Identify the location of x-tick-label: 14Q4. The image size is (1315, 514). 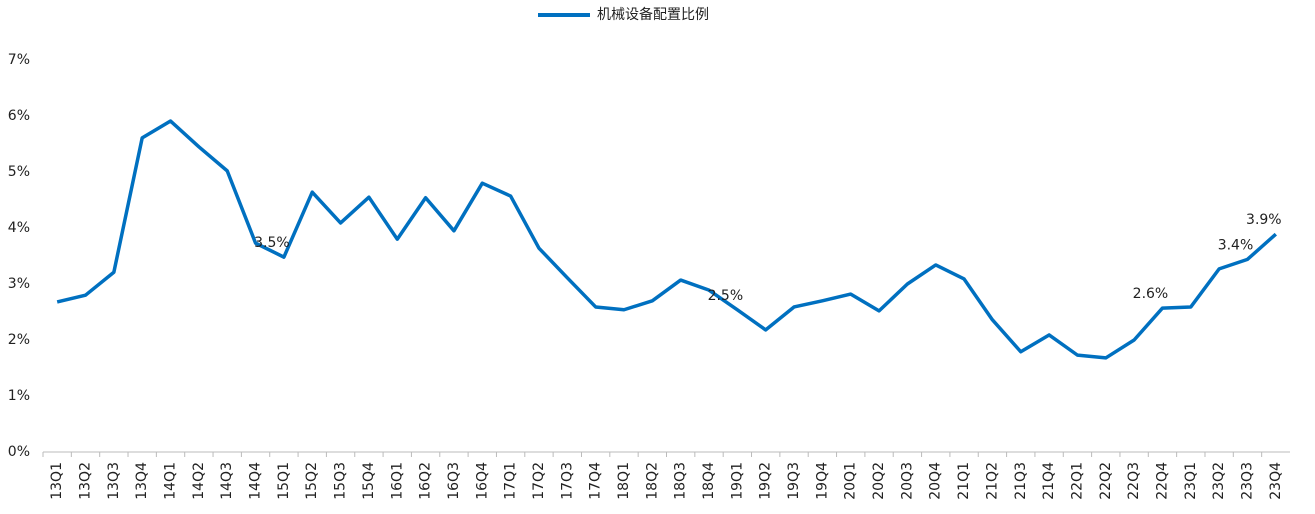
(256, 481).